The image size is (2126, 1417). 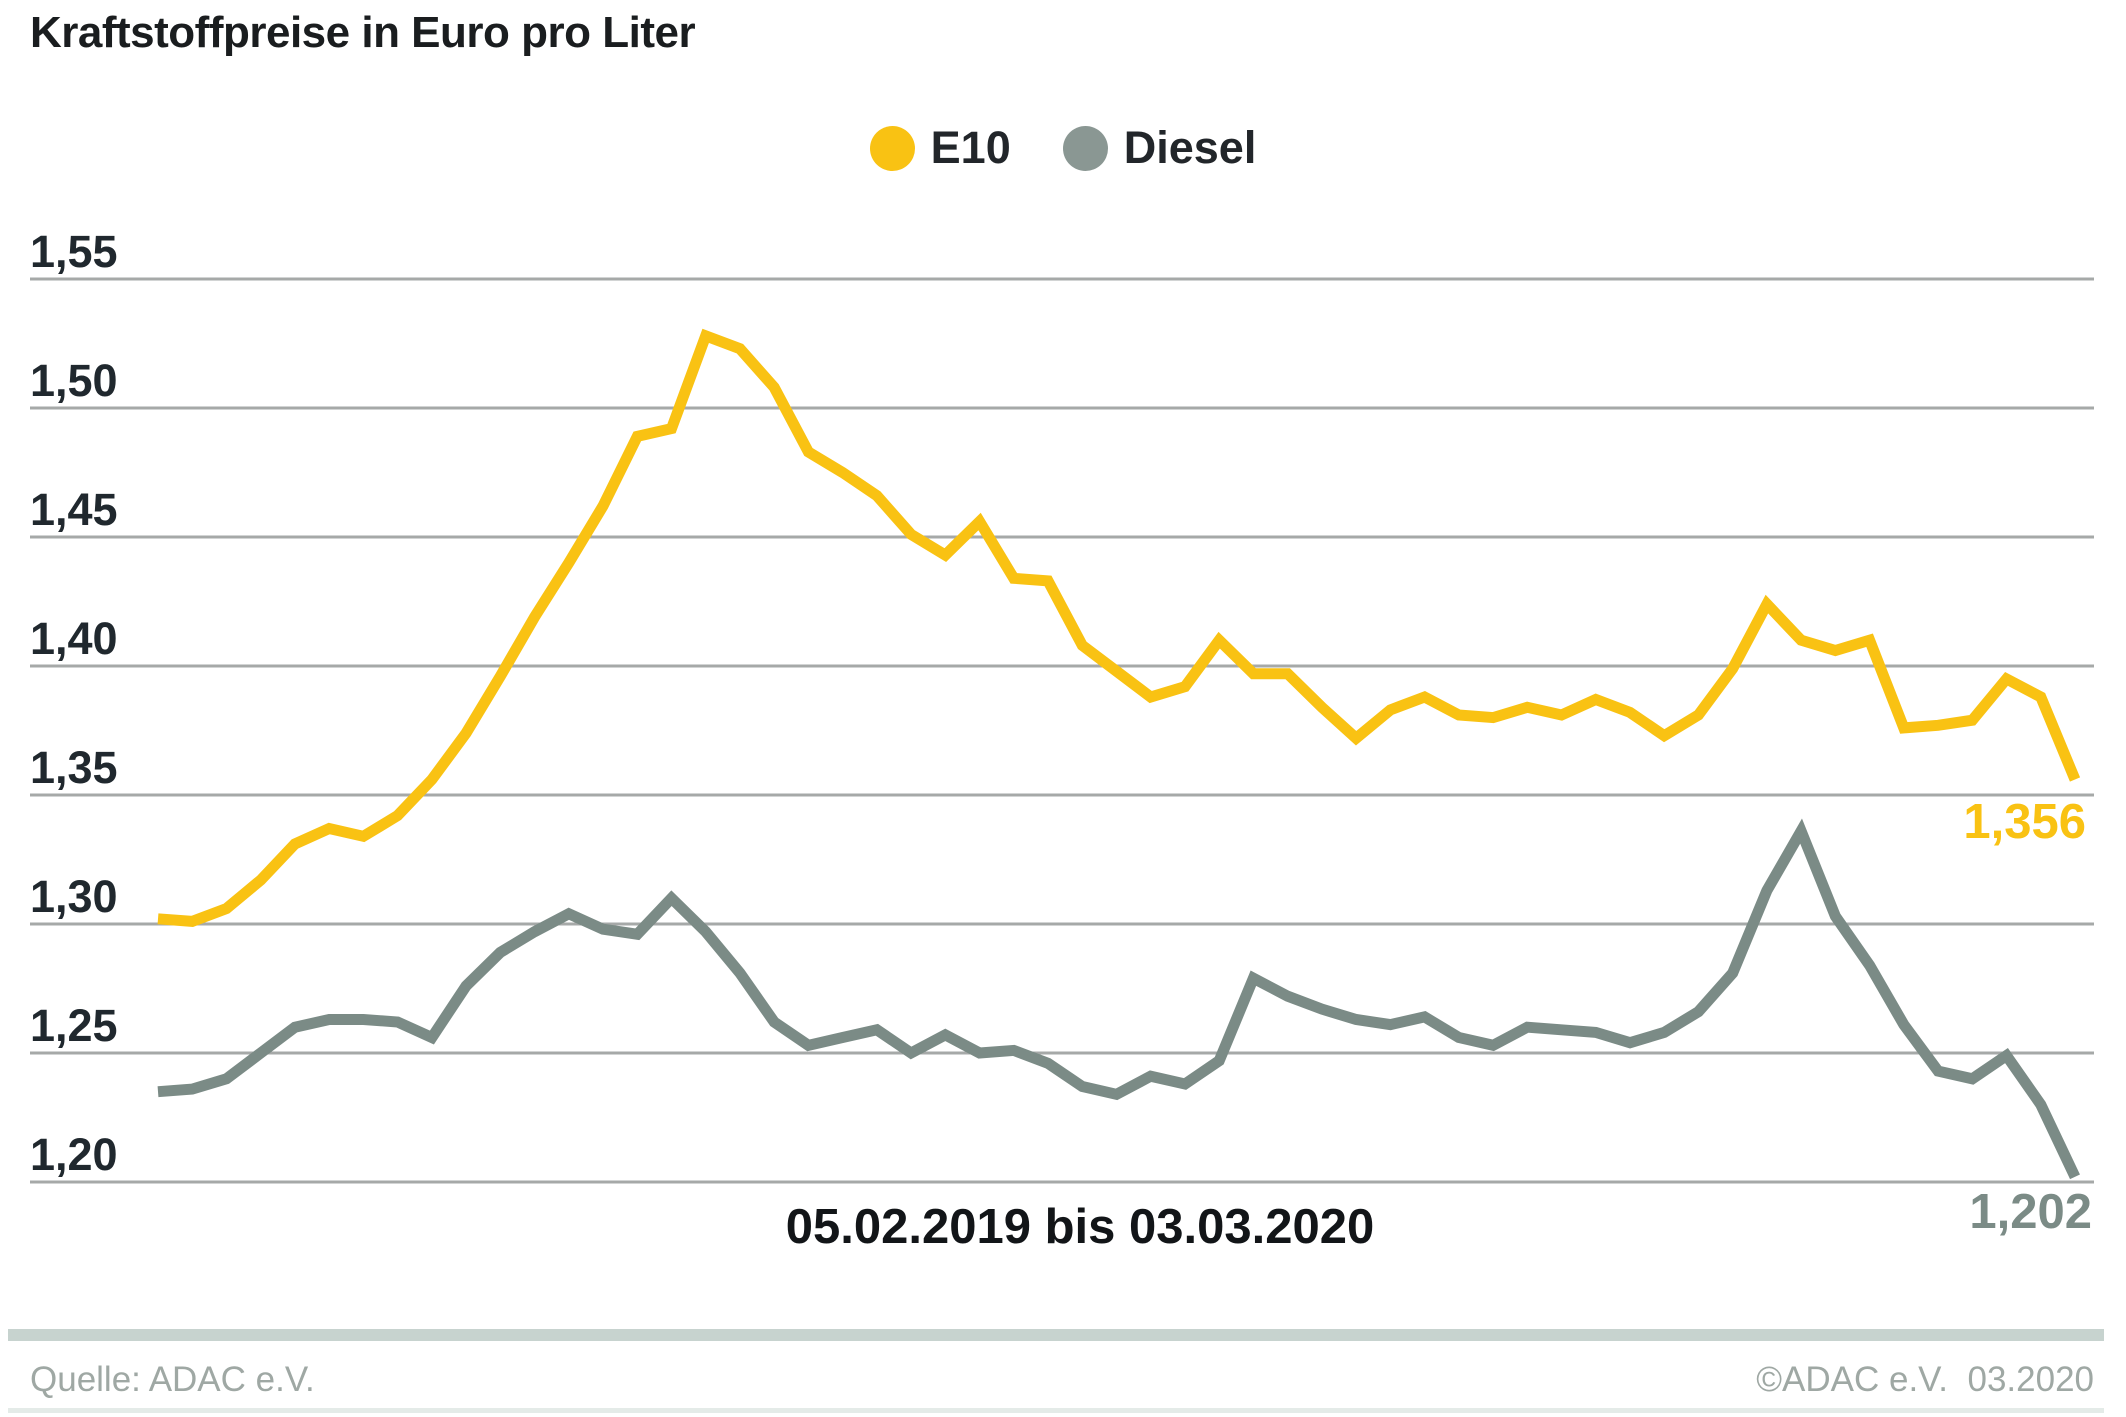 I want to click on y-axis-tick-label: 1,55, so click(x=74, y=251).